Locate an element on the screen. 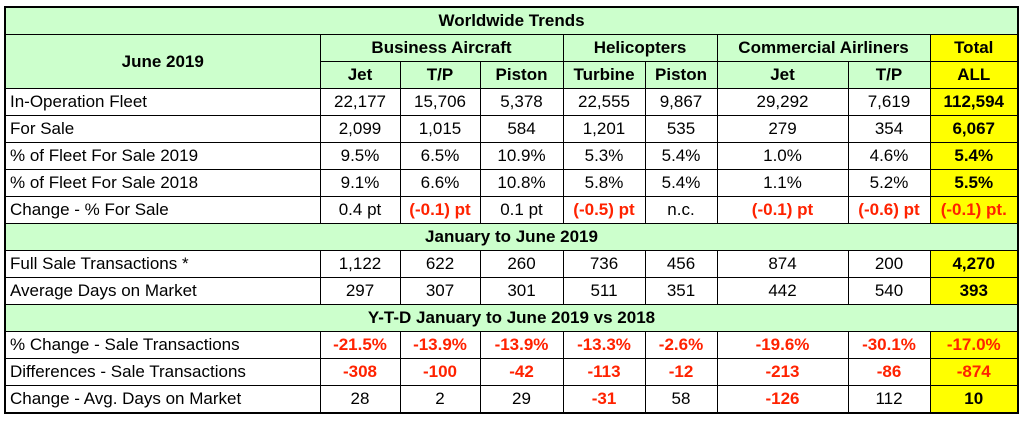 The width and height of the screenshot is (1021, 433). data-cell: 22,177 is located at coordinates (360, 102).